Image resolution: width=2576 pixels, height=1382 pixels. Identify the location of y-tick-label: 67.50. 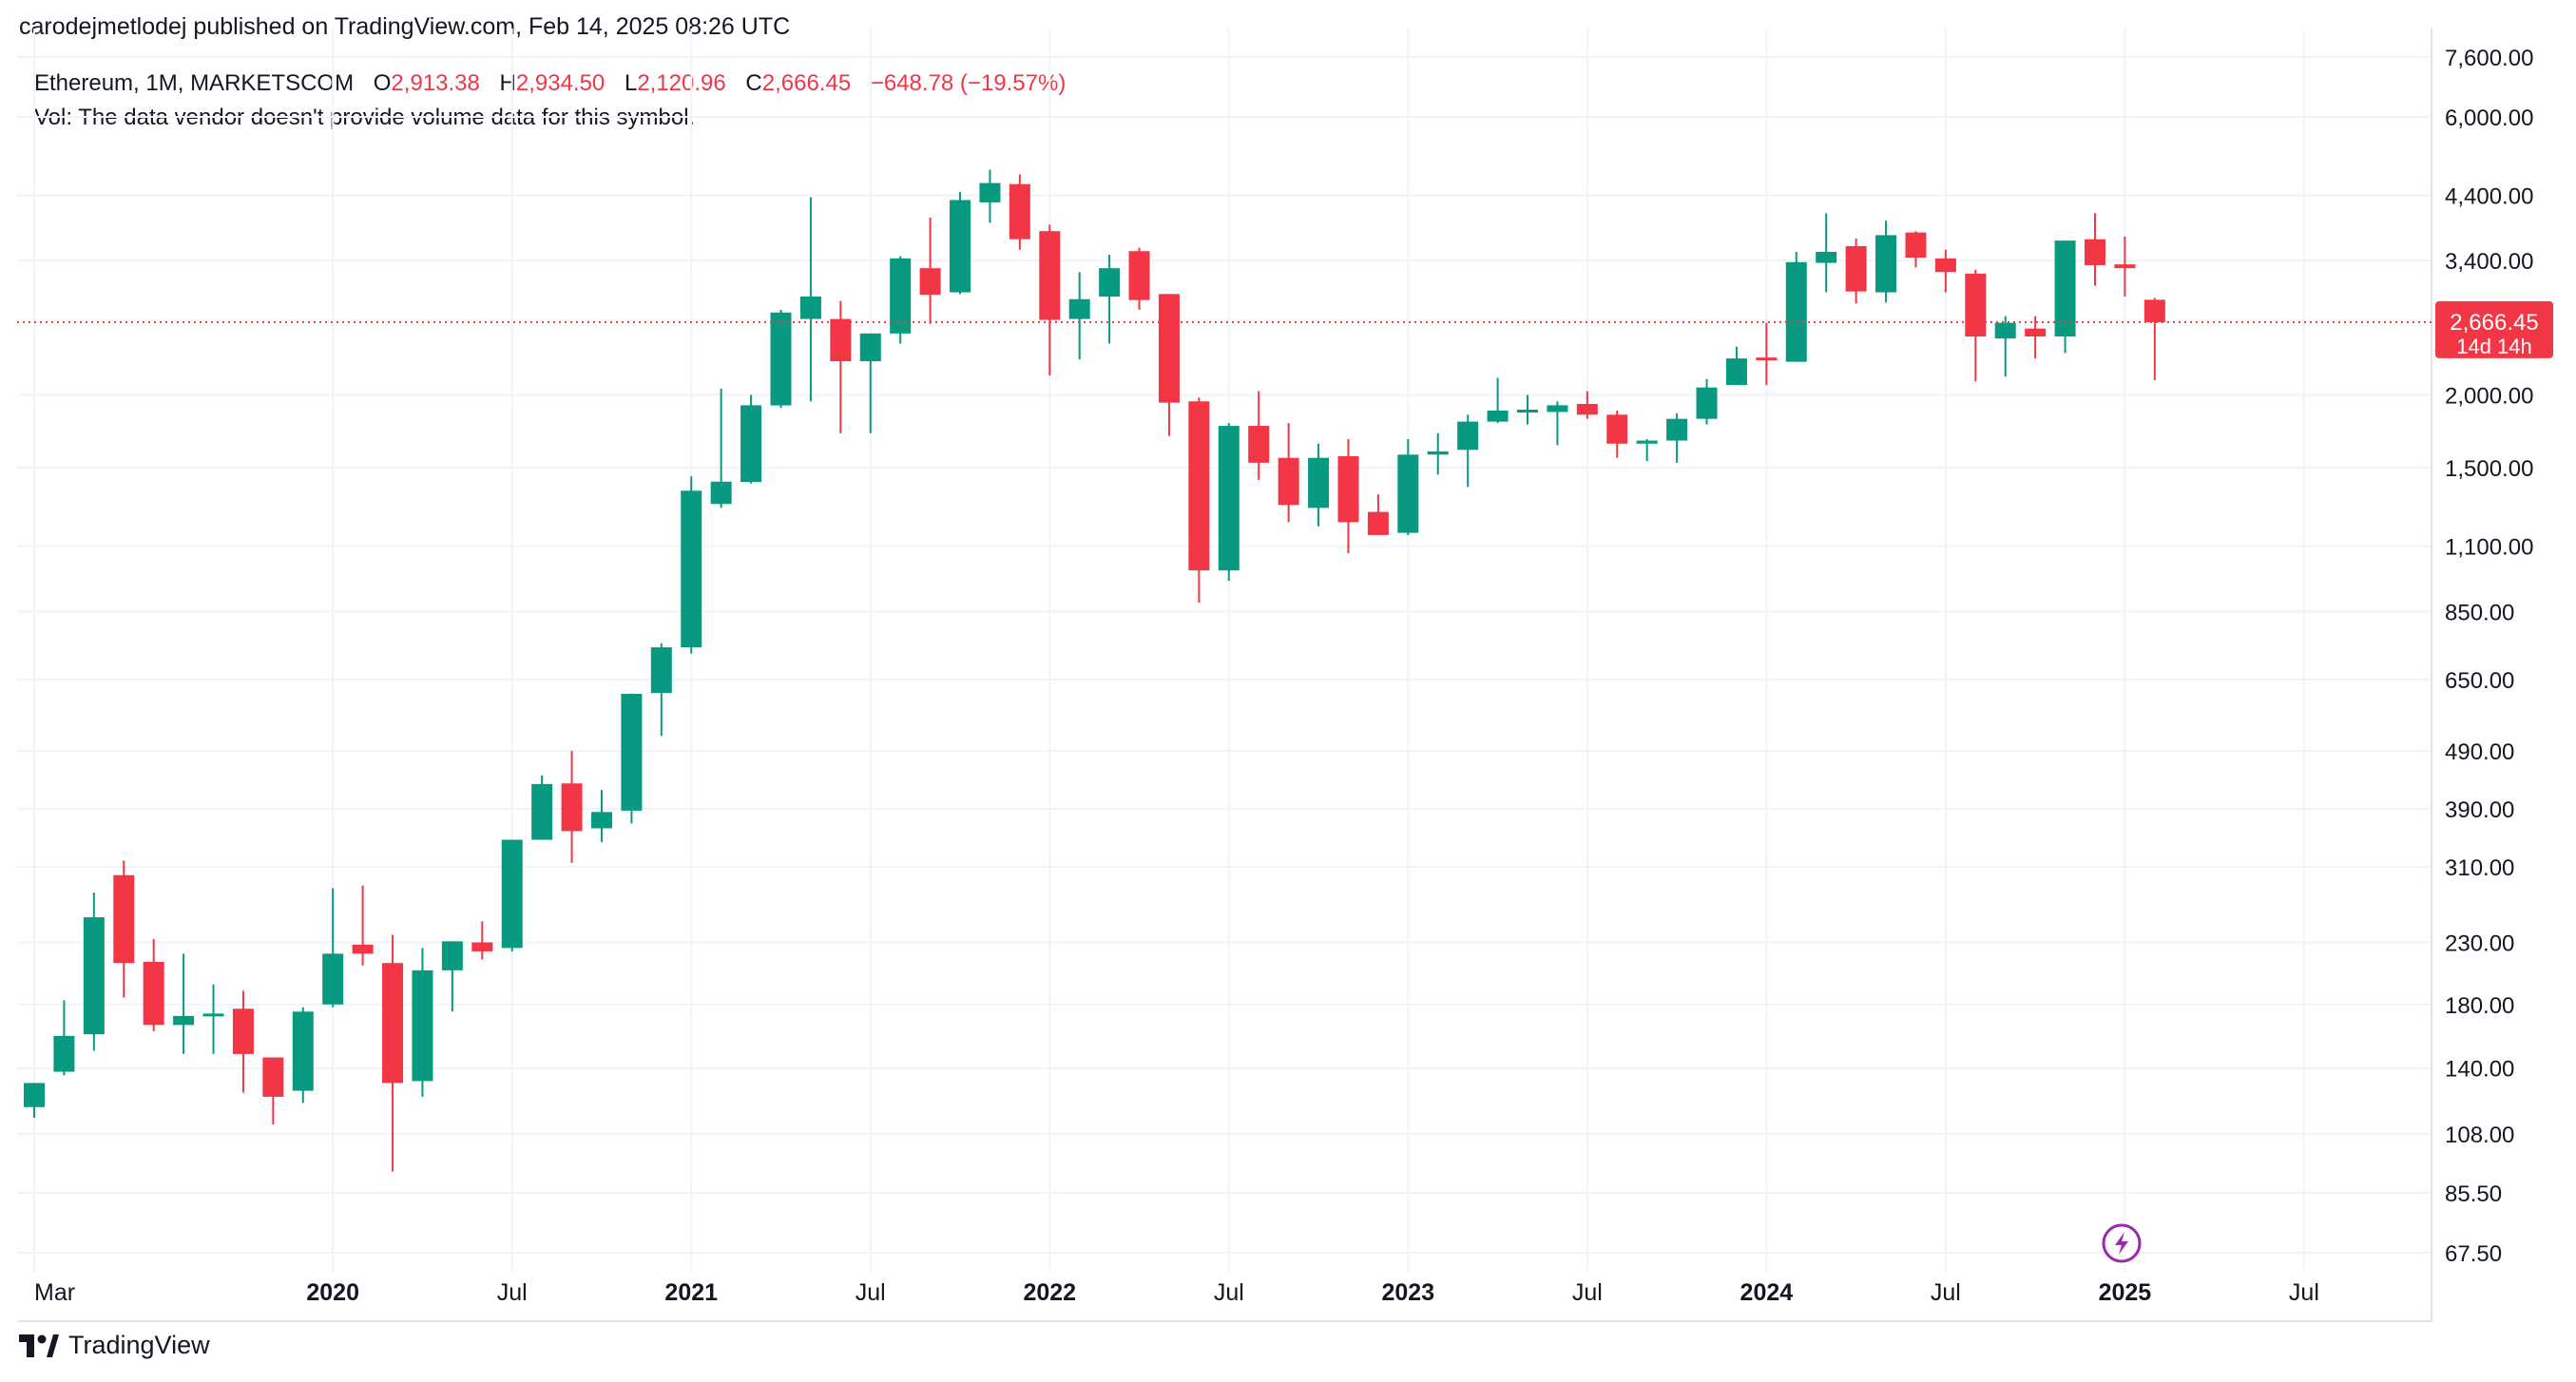
(2473, 1254).